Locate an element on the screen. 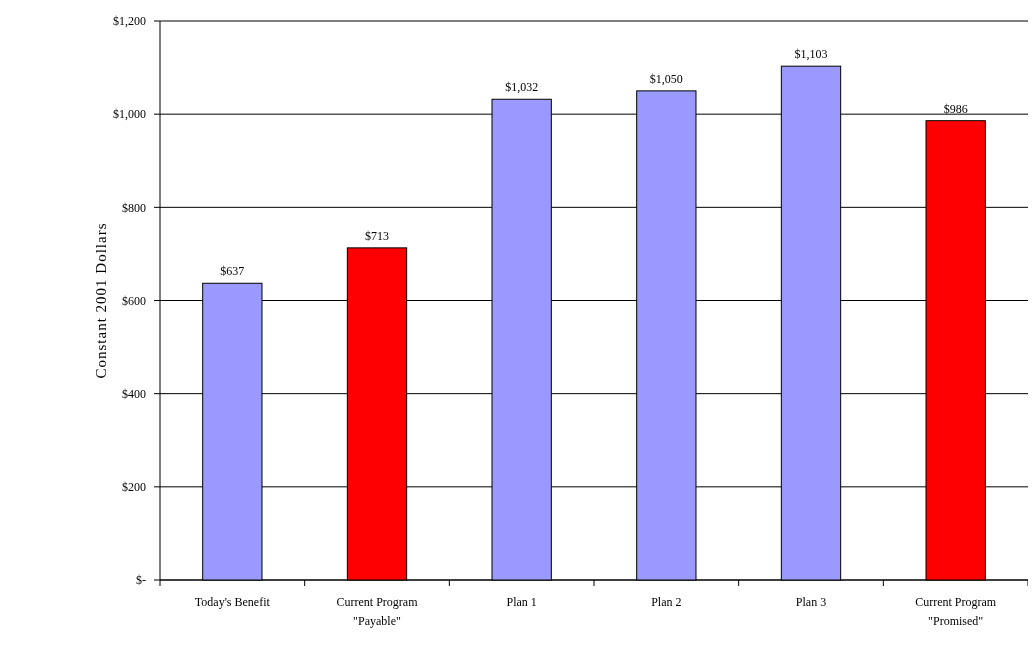 The height and width of the screenshot is (646, 1036). y-axis-title: Constant 2001 Dollars is located at coordinates (101, 300).